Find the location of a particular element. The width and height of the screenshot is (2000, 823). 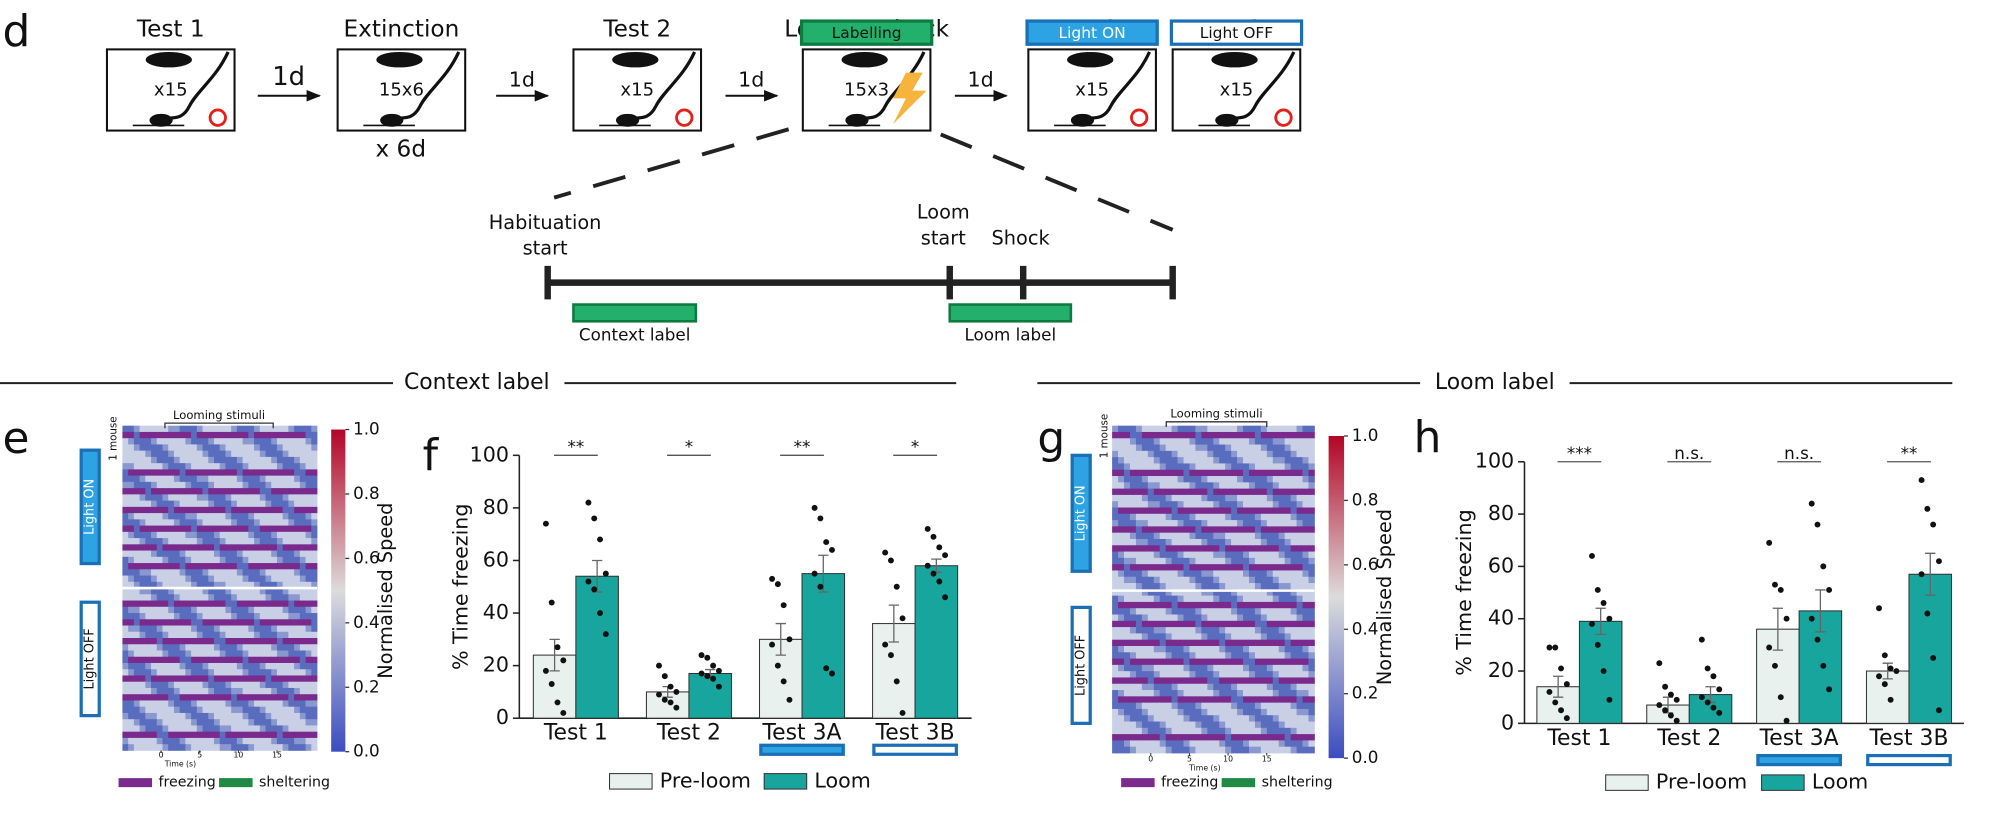

x-tick-label: Test 3B is located at coordinates (1908, 738).